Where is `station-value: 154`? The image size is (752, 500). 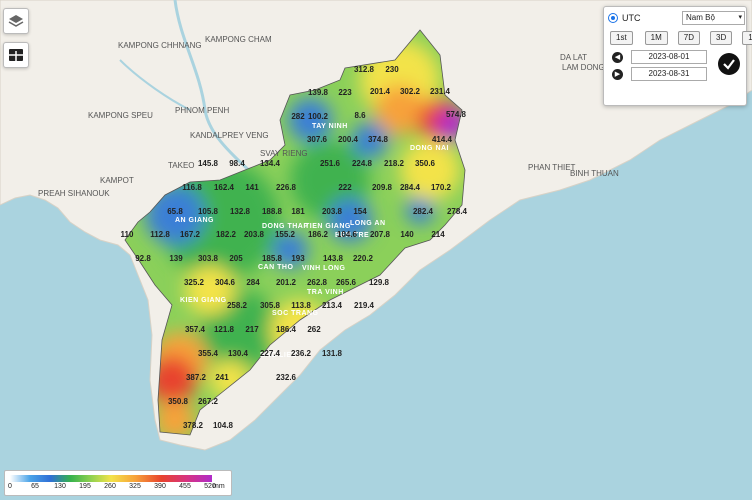
station-value: 154 is located at coordinates (360, 211).